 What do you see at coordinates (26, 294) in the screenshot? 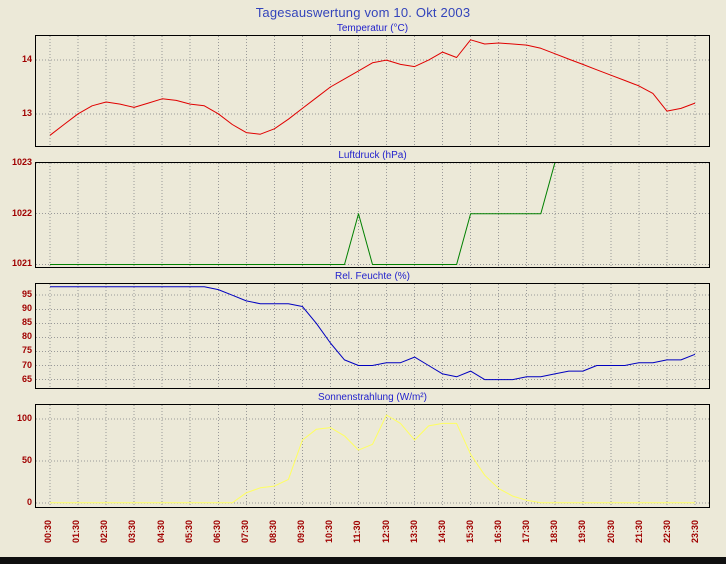
I see `y-axis-label: 95` at bounding box center [26, 294].